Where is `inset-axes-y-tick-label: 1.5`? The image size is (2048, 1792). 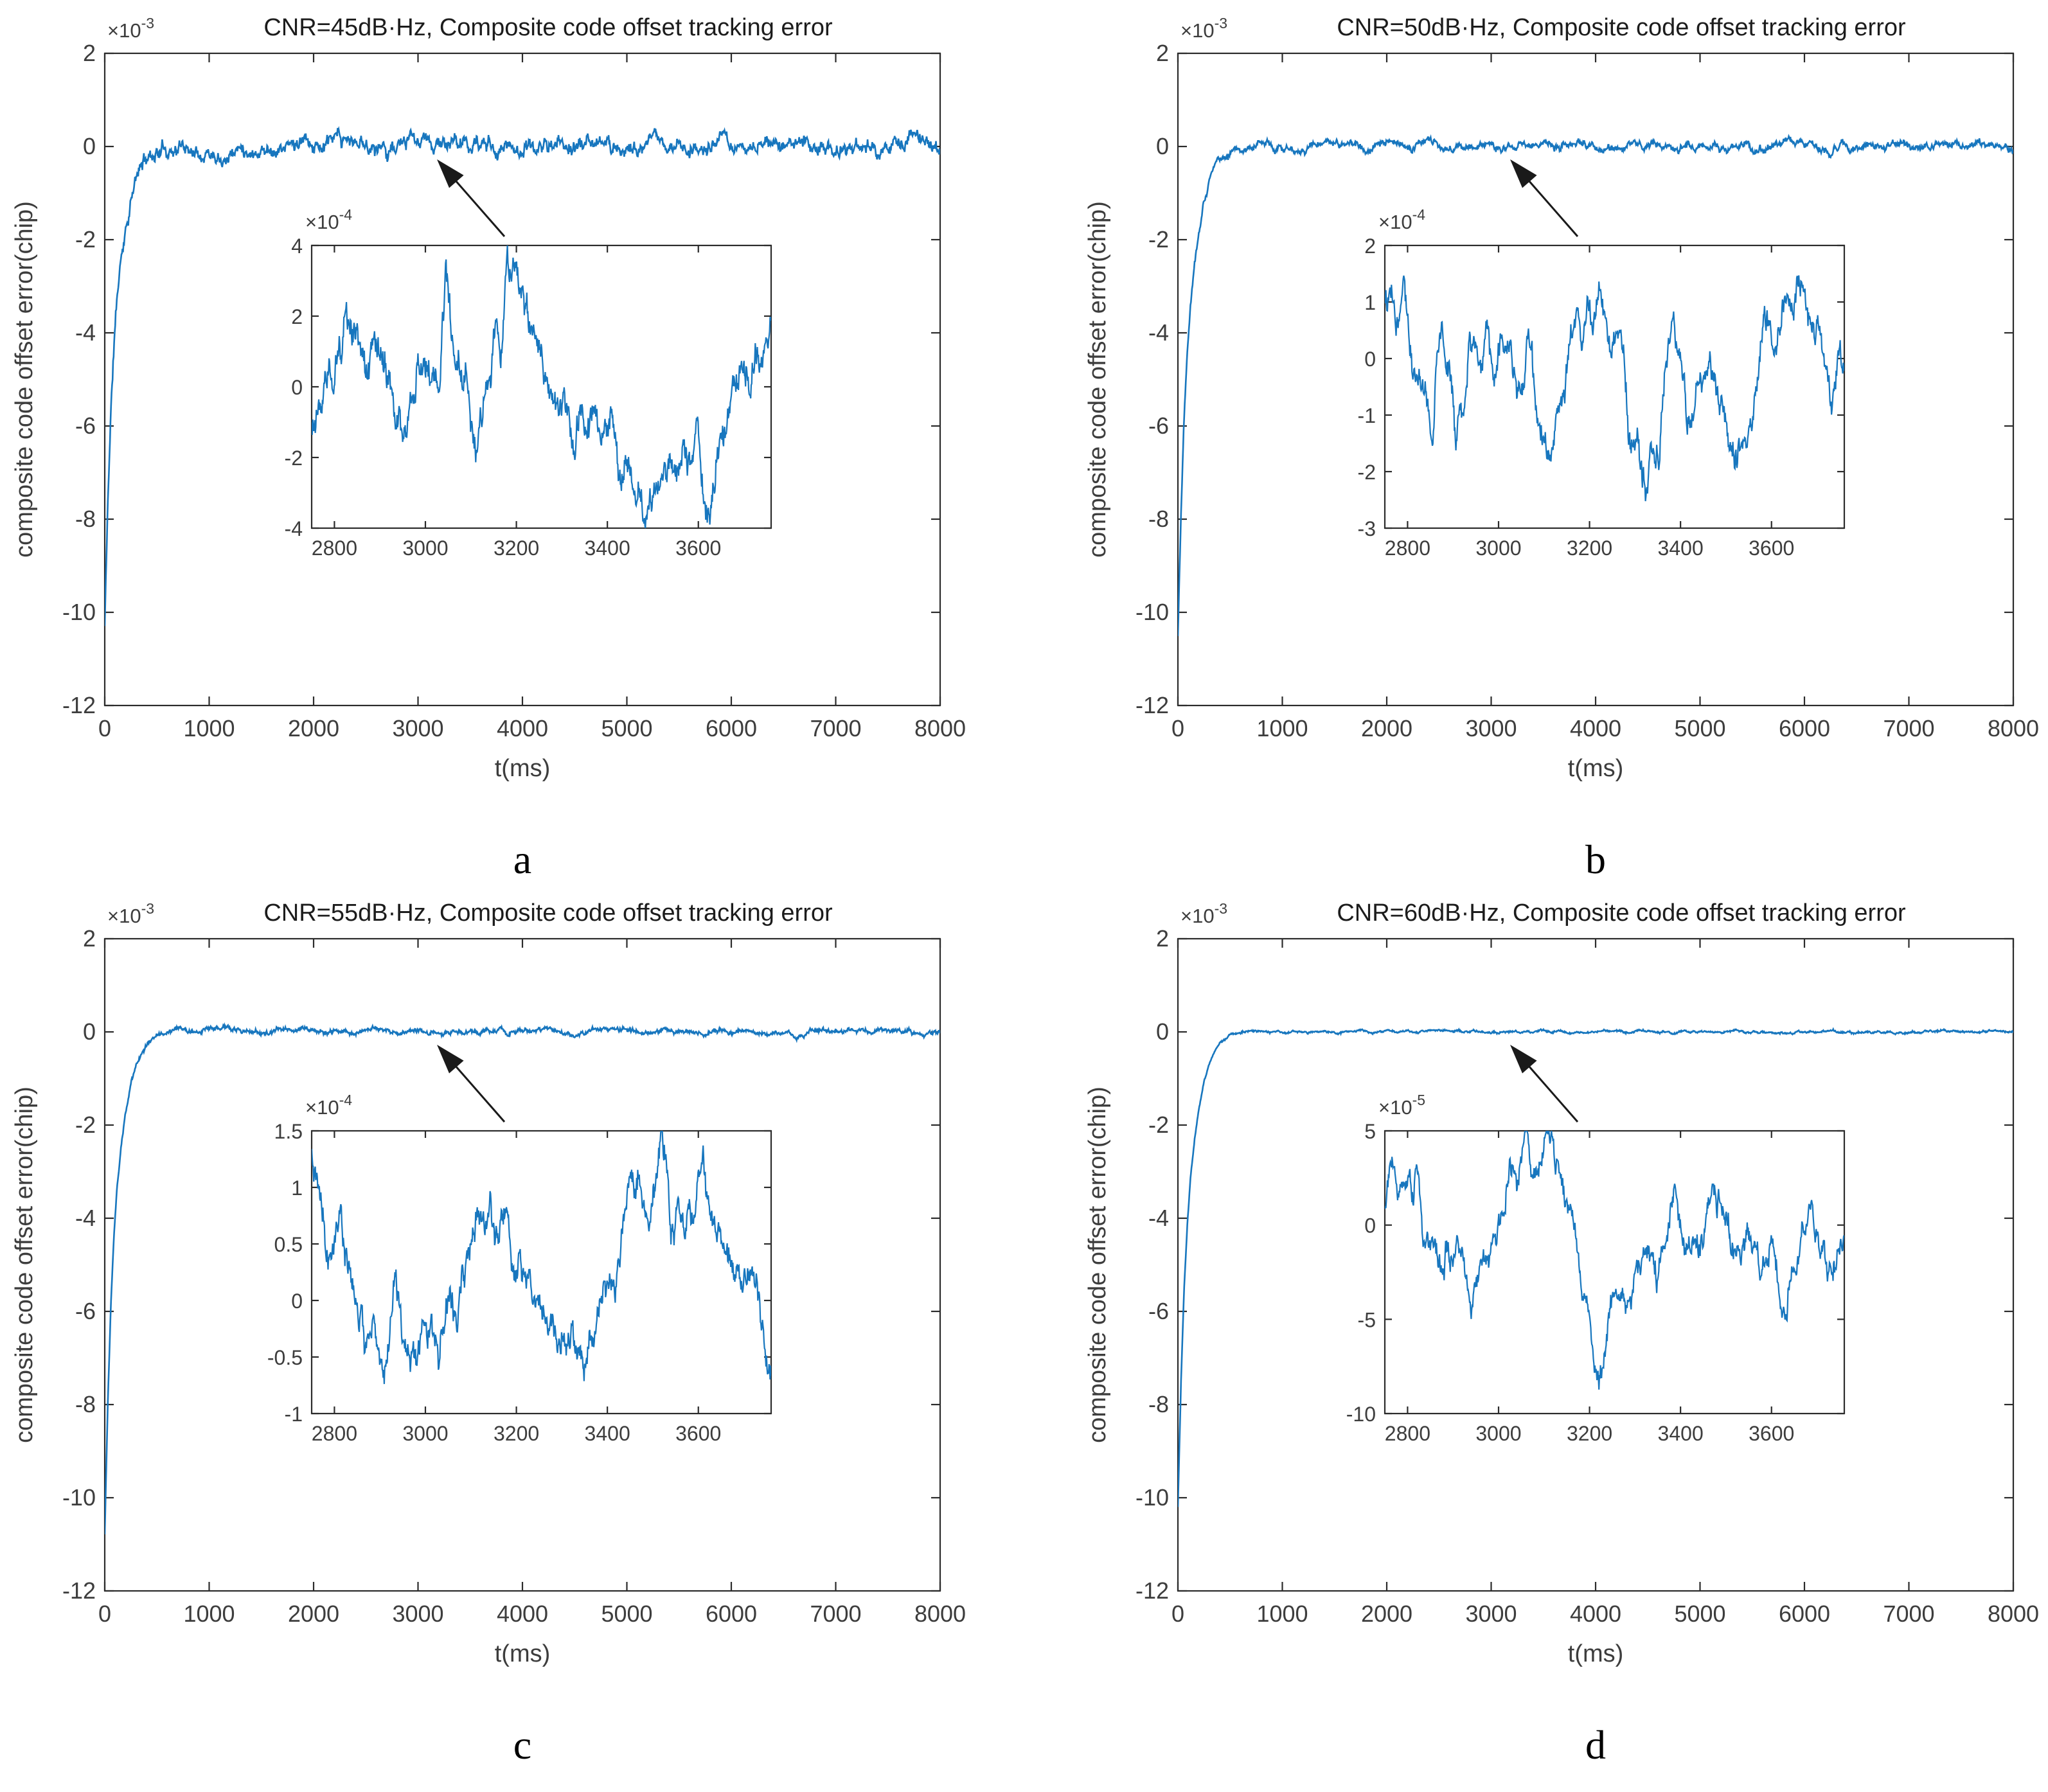
inset-axes-y-tick-label: 1.5 is located at coordinates (288, 1131).